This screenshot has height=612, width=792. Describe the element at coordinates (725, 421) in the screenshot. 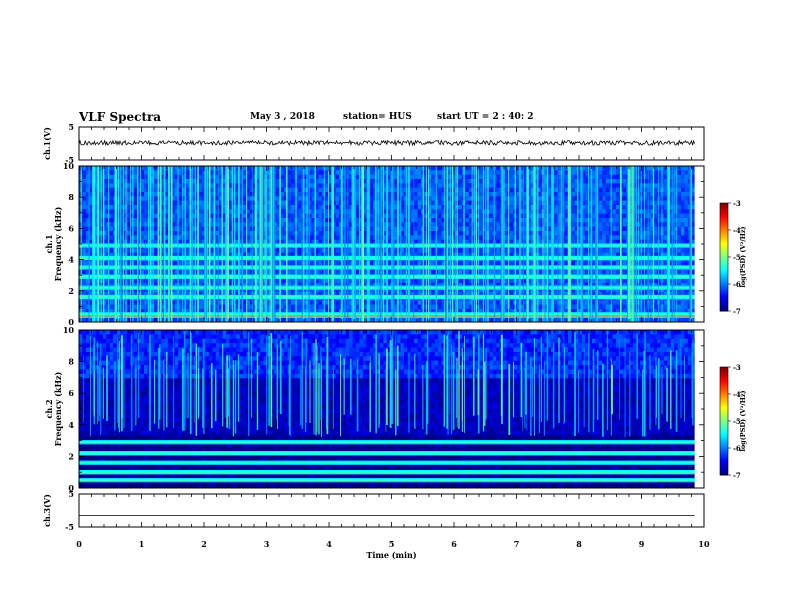

I see `colorbar-ch2` at that location.